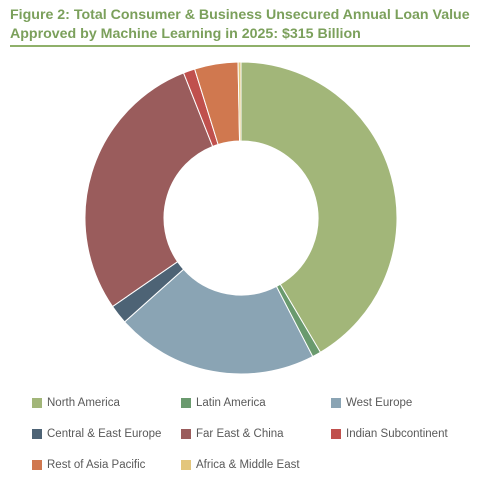 This screenshot has width=483, height=491. I want to click on legend-label: Indian Subcontinent, so click(397, 434).